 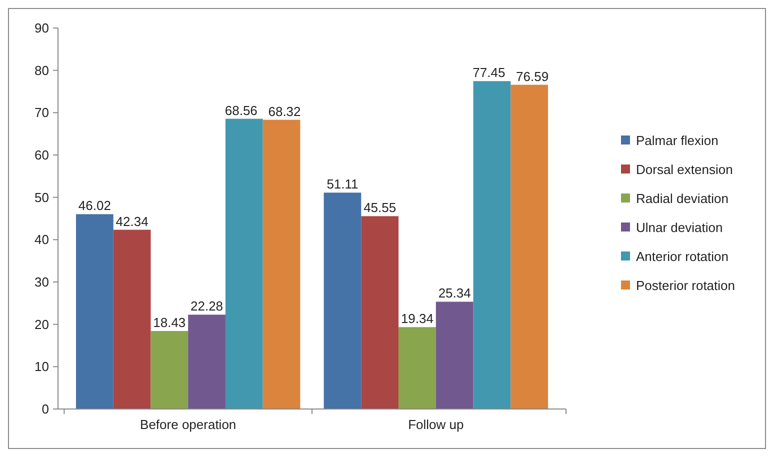 What do you see at coordinates (284, 111) in the screenshot?
I see `data-label: 68.32` at bounding box center [284, 111].